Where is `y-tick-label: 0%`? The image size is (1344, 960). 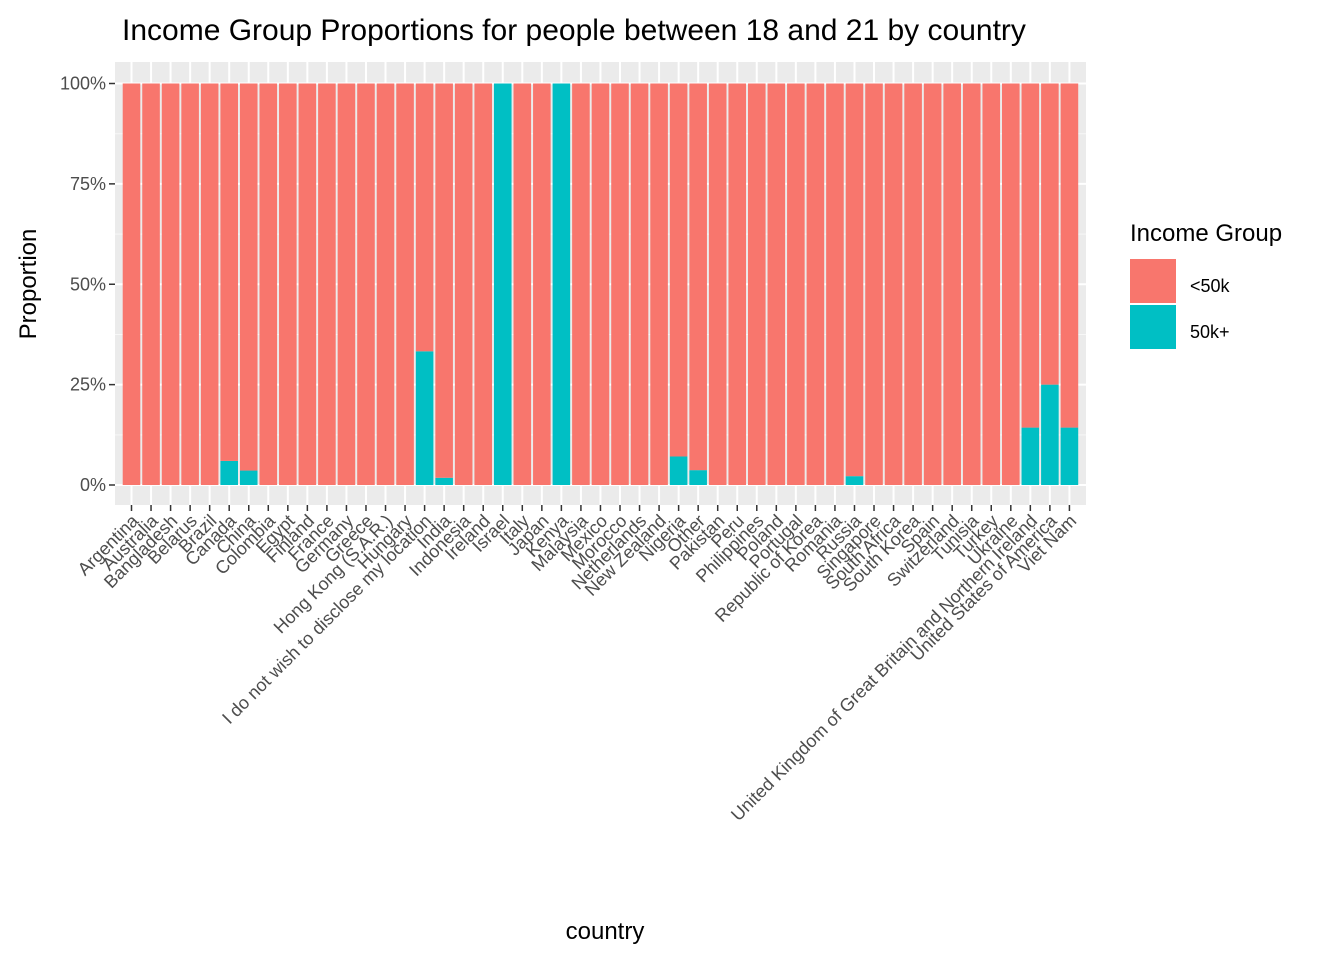
y-tick-label: 0% is located at coordinates (93, 485).